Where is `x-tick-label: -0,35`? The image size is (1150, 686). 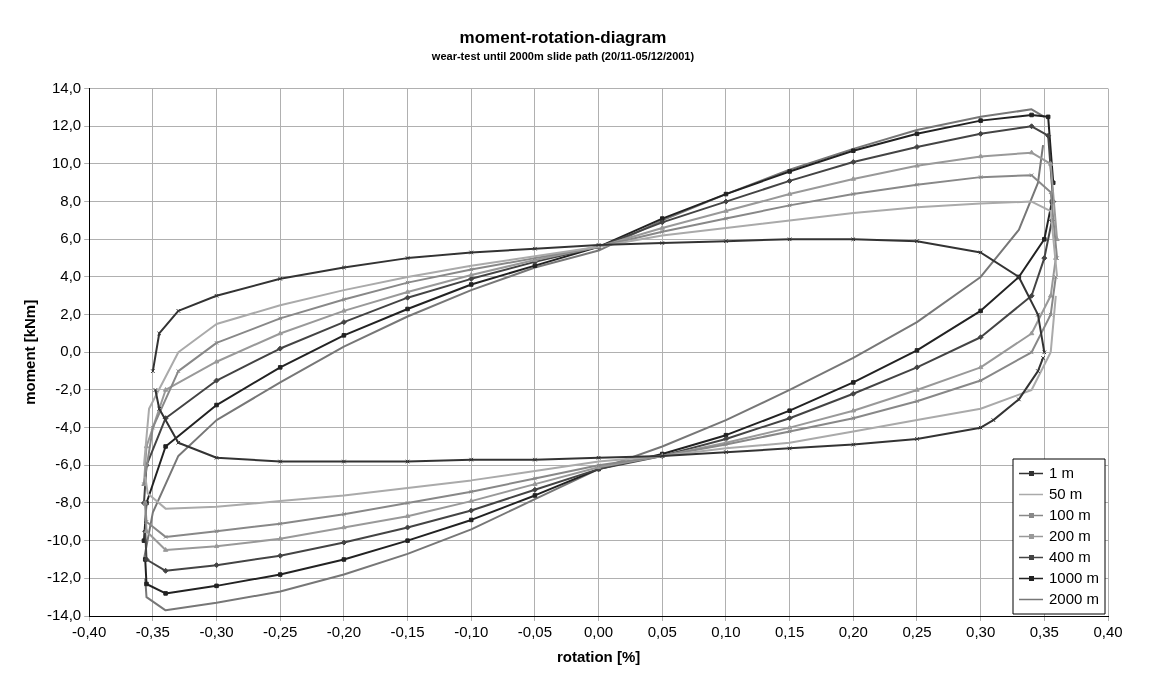
x-tick-label: -0,35 is located at coordinates (152, 632).